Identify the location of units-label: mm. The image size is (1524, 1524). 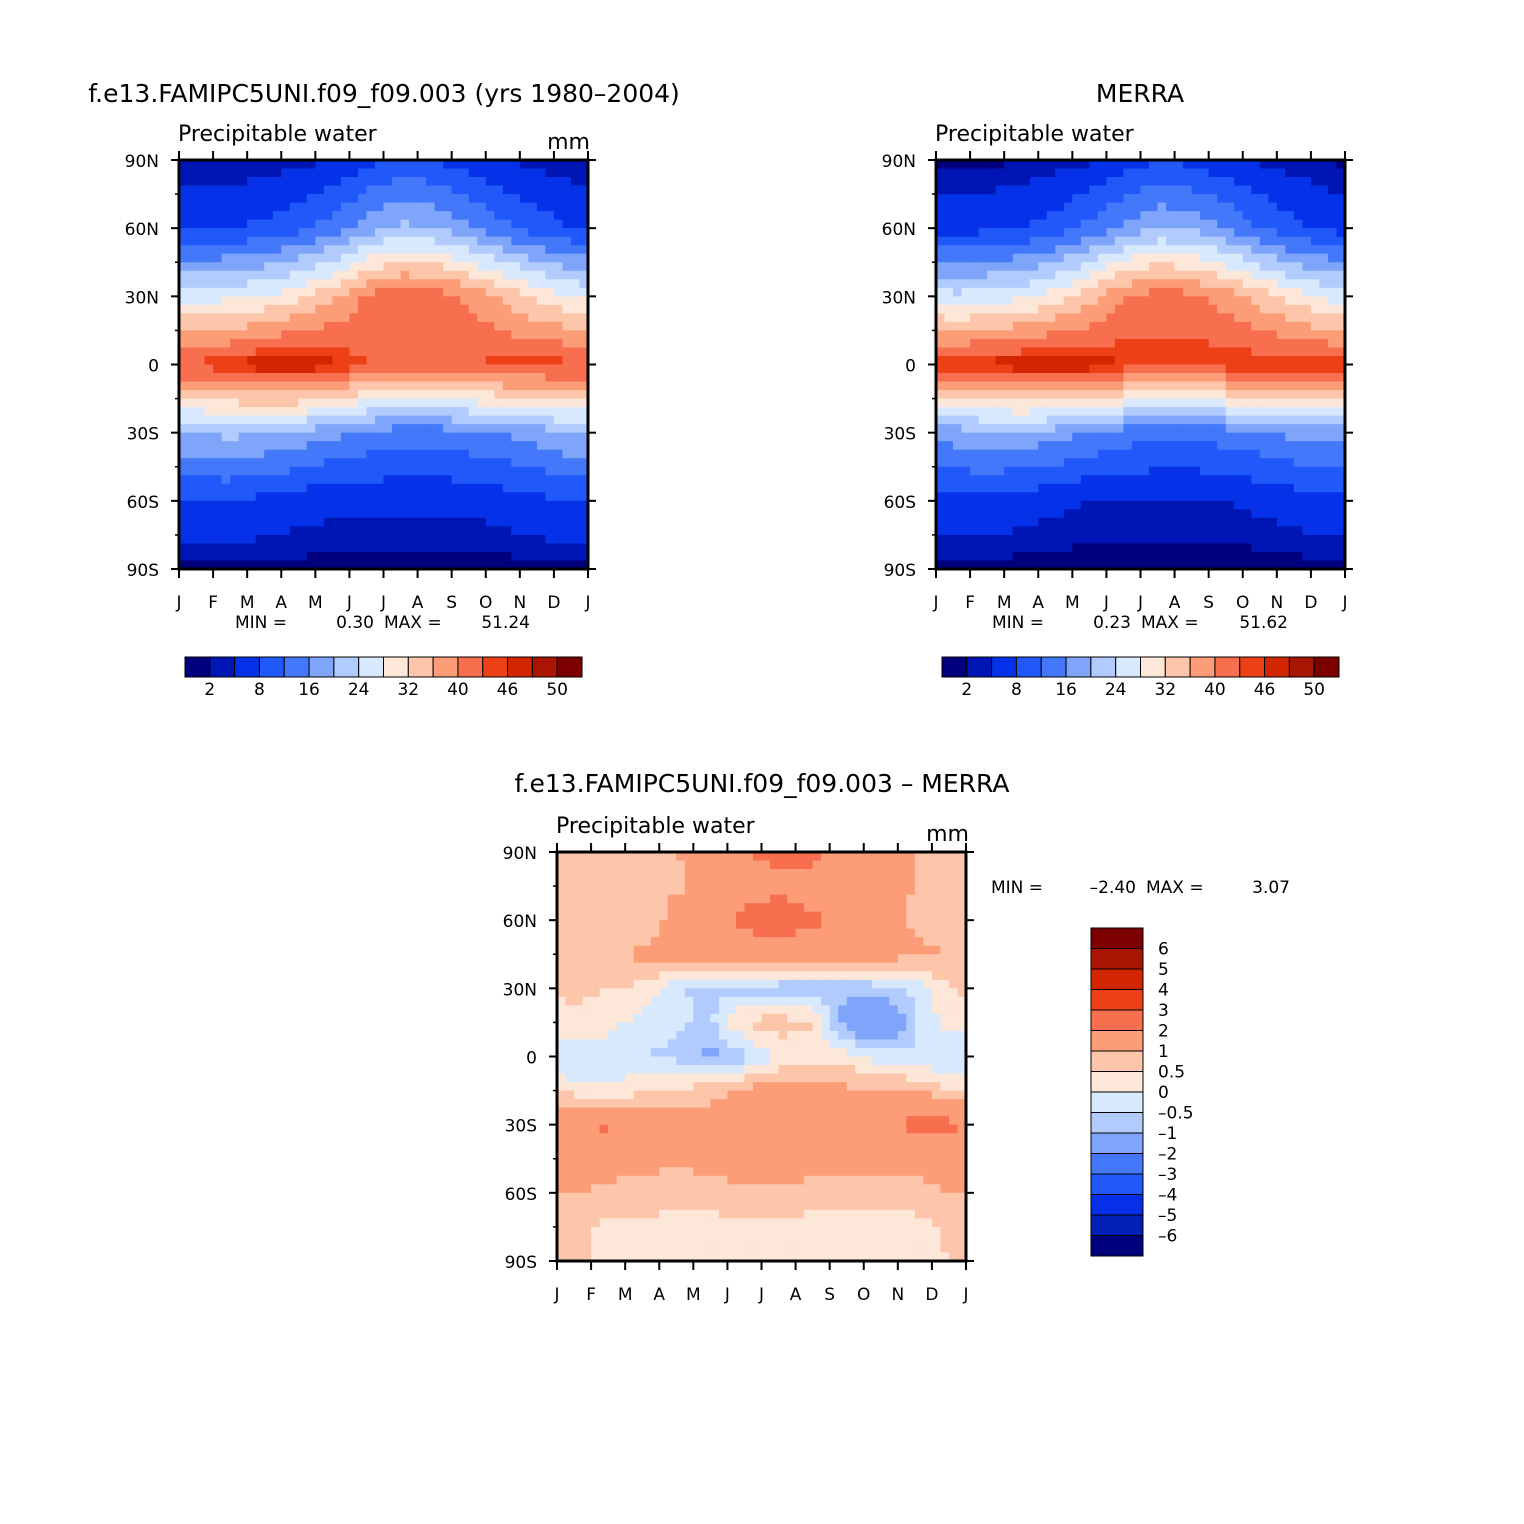
(568, 142).